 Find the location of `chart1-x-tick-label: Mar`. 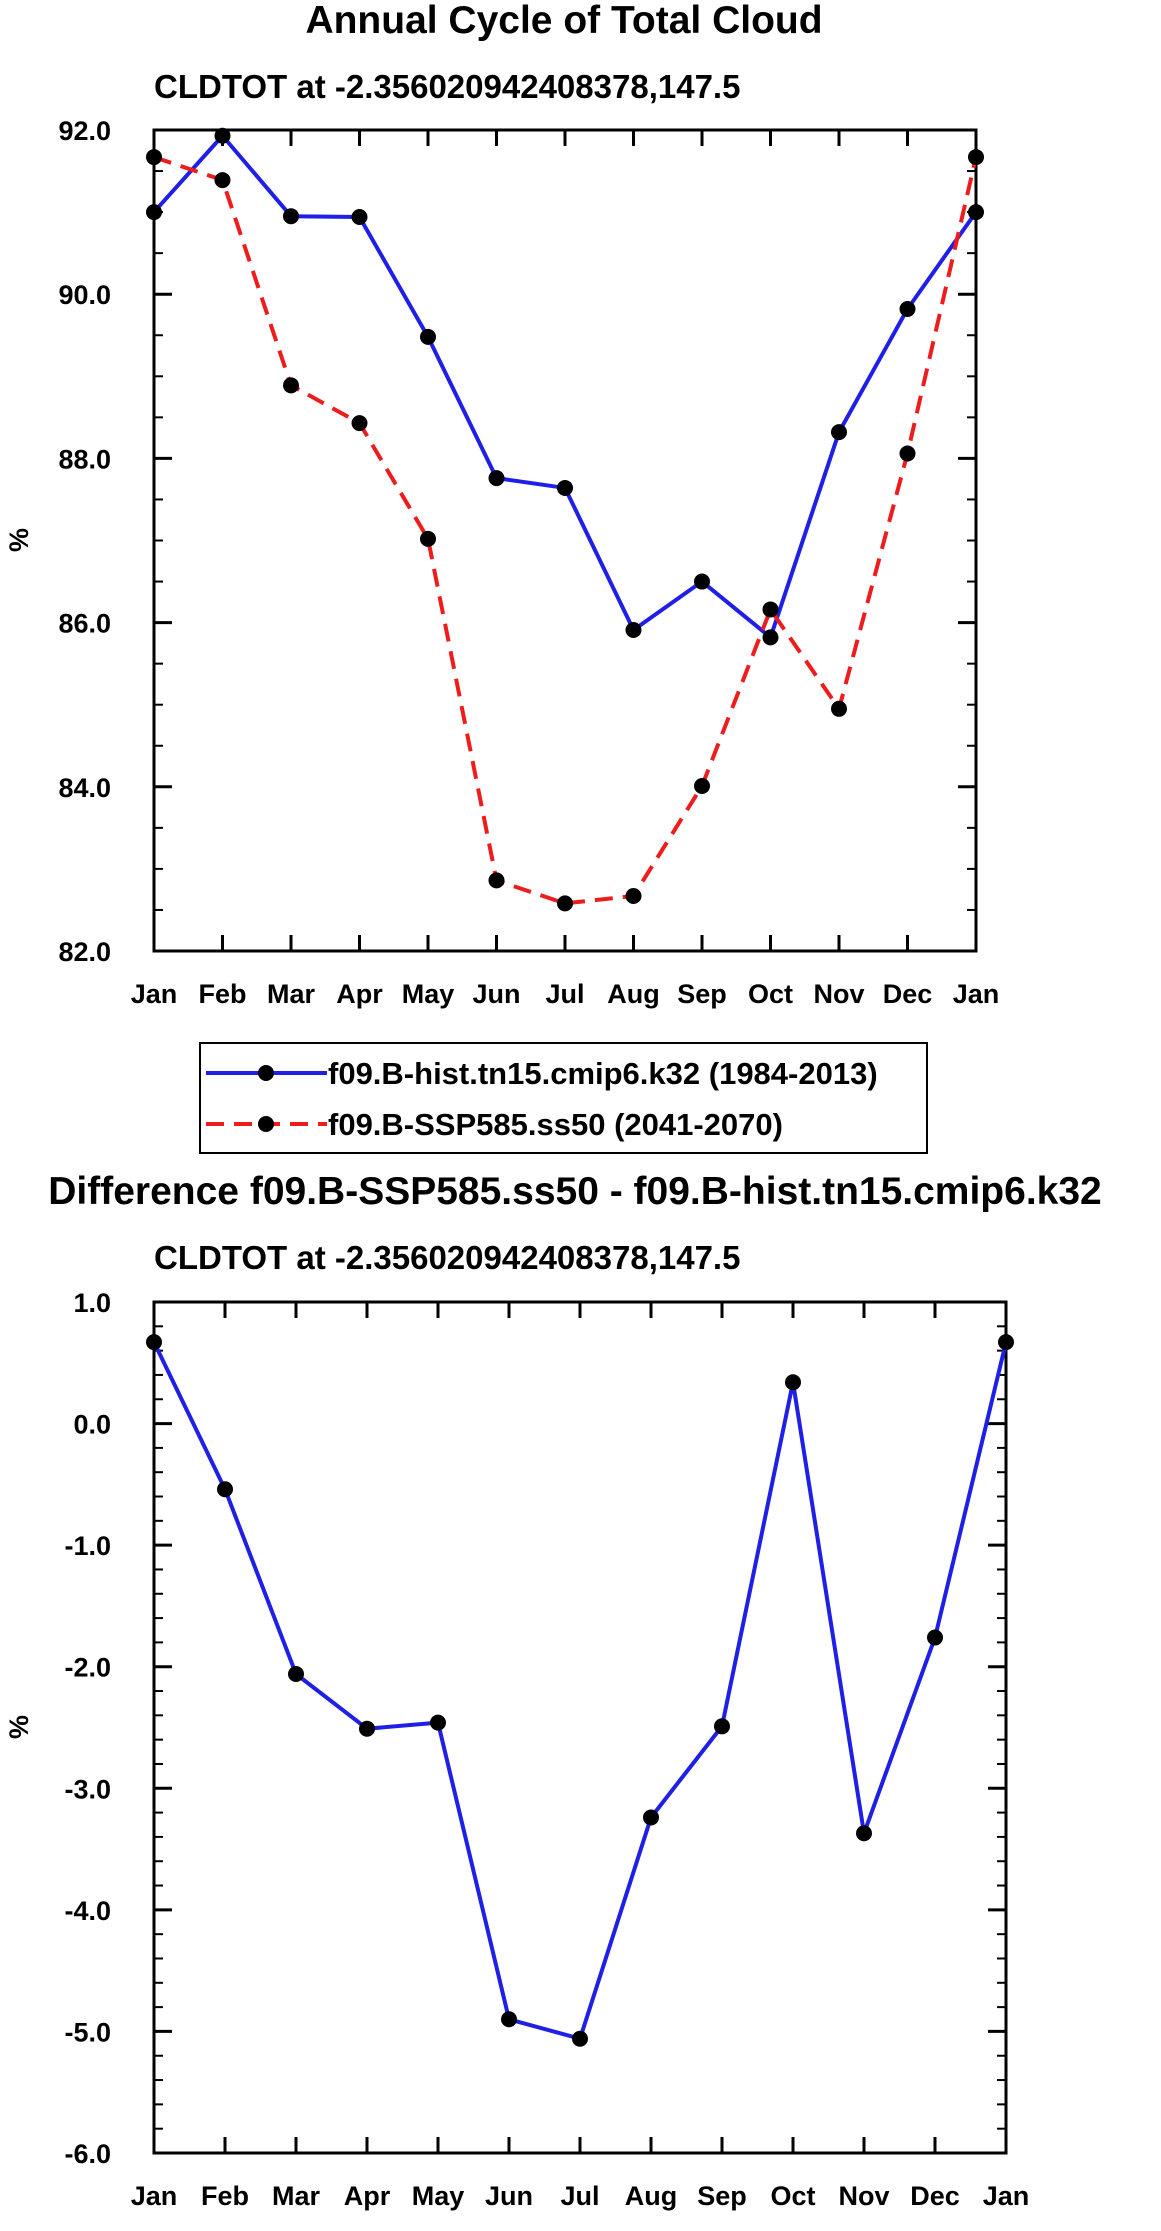

chart1-x-tick-label: Mar is located at coordinates (291, 994).